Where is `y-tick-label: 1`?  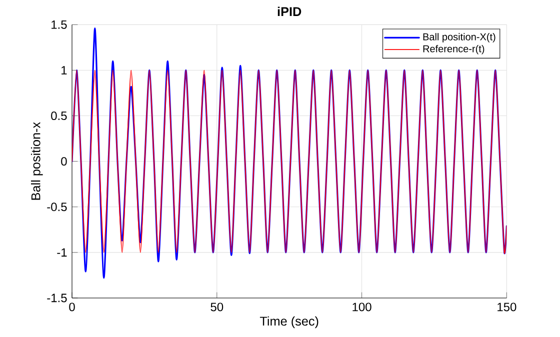 y-tick-label: 1 is located at coordinates (64, 70).